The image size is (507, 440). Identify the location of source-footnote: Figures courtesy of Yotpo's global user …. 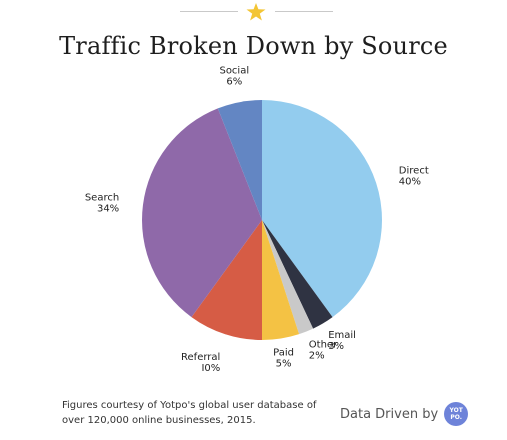
(189, 413).